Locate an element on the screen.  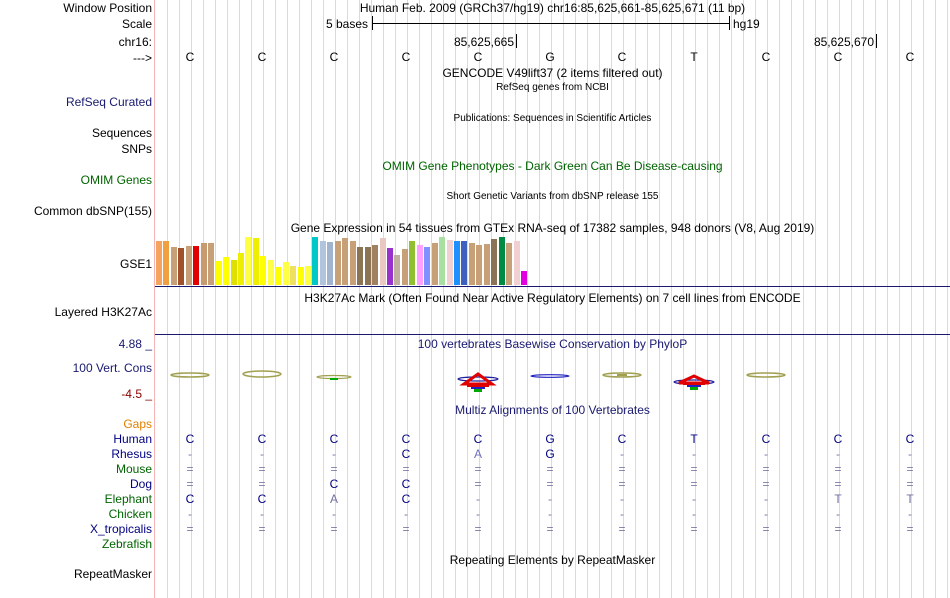
sequences-track-label: Sequences is located at coordinates (121, 133).